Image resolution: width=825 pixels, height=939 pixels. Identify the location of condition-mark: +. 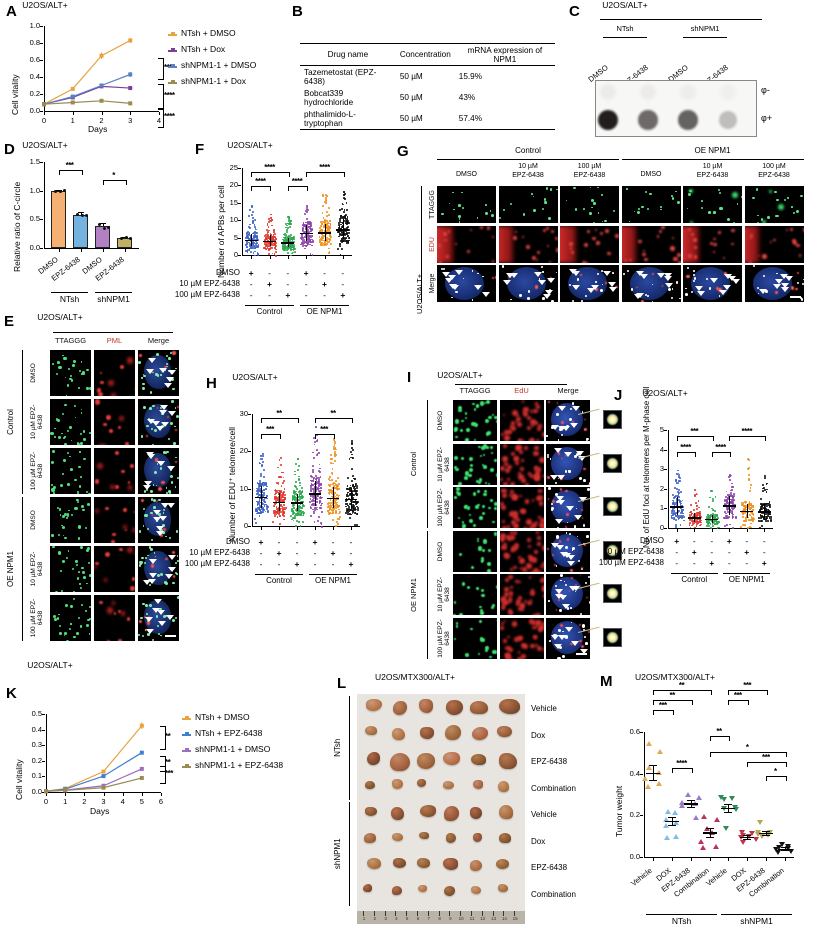
(306, 273).